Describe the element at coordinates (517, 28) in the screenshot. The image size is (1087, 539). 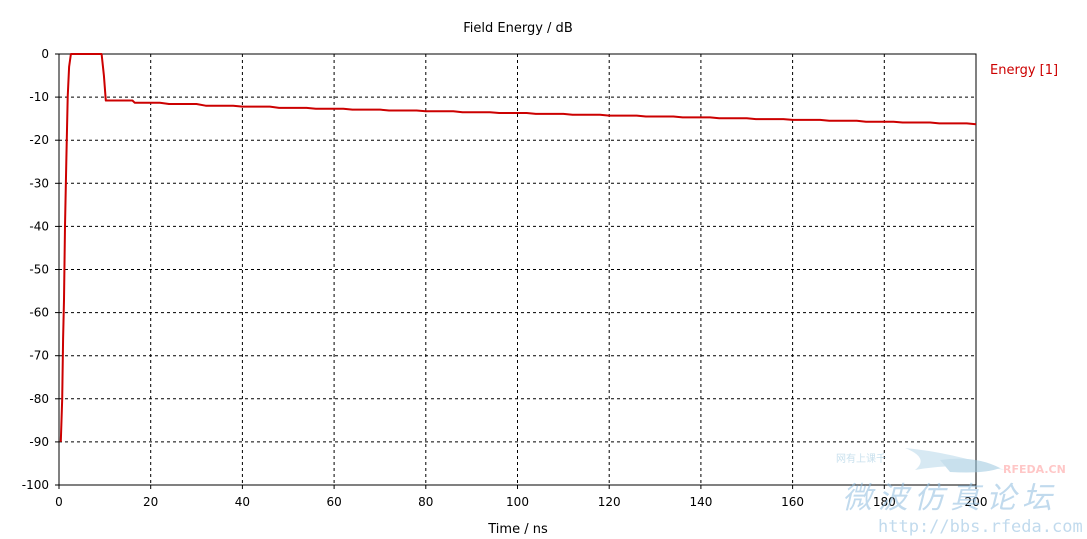
I see `chart-title: Field Energy / dB` at that location.